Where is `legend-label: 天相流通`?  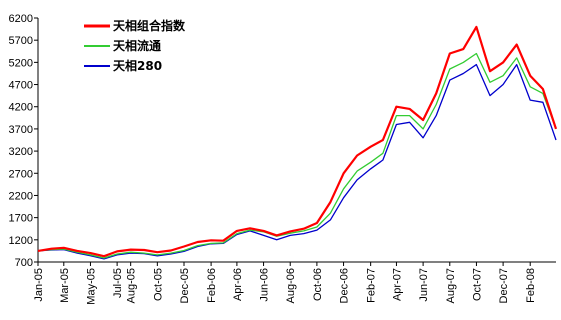 legend-label: 天相流通 is located at coordinates (137, 45).